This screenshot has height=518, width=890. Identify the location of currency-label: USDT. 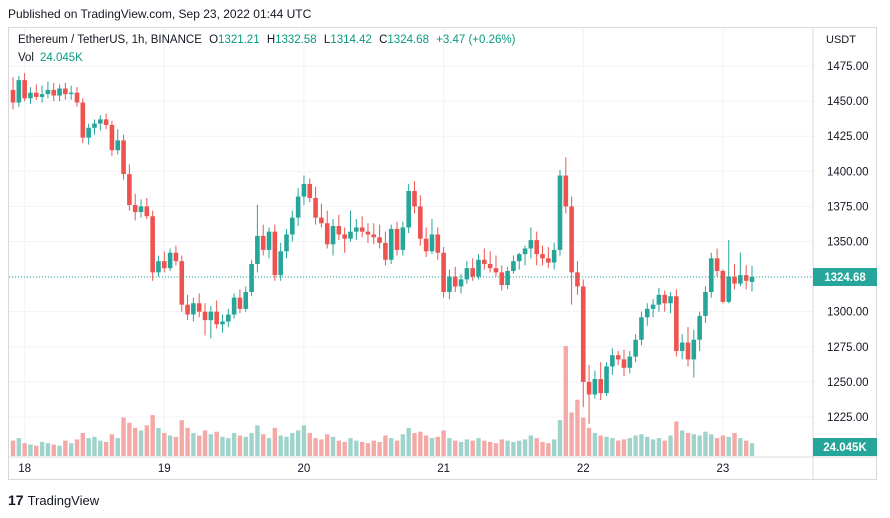
(841, 40).